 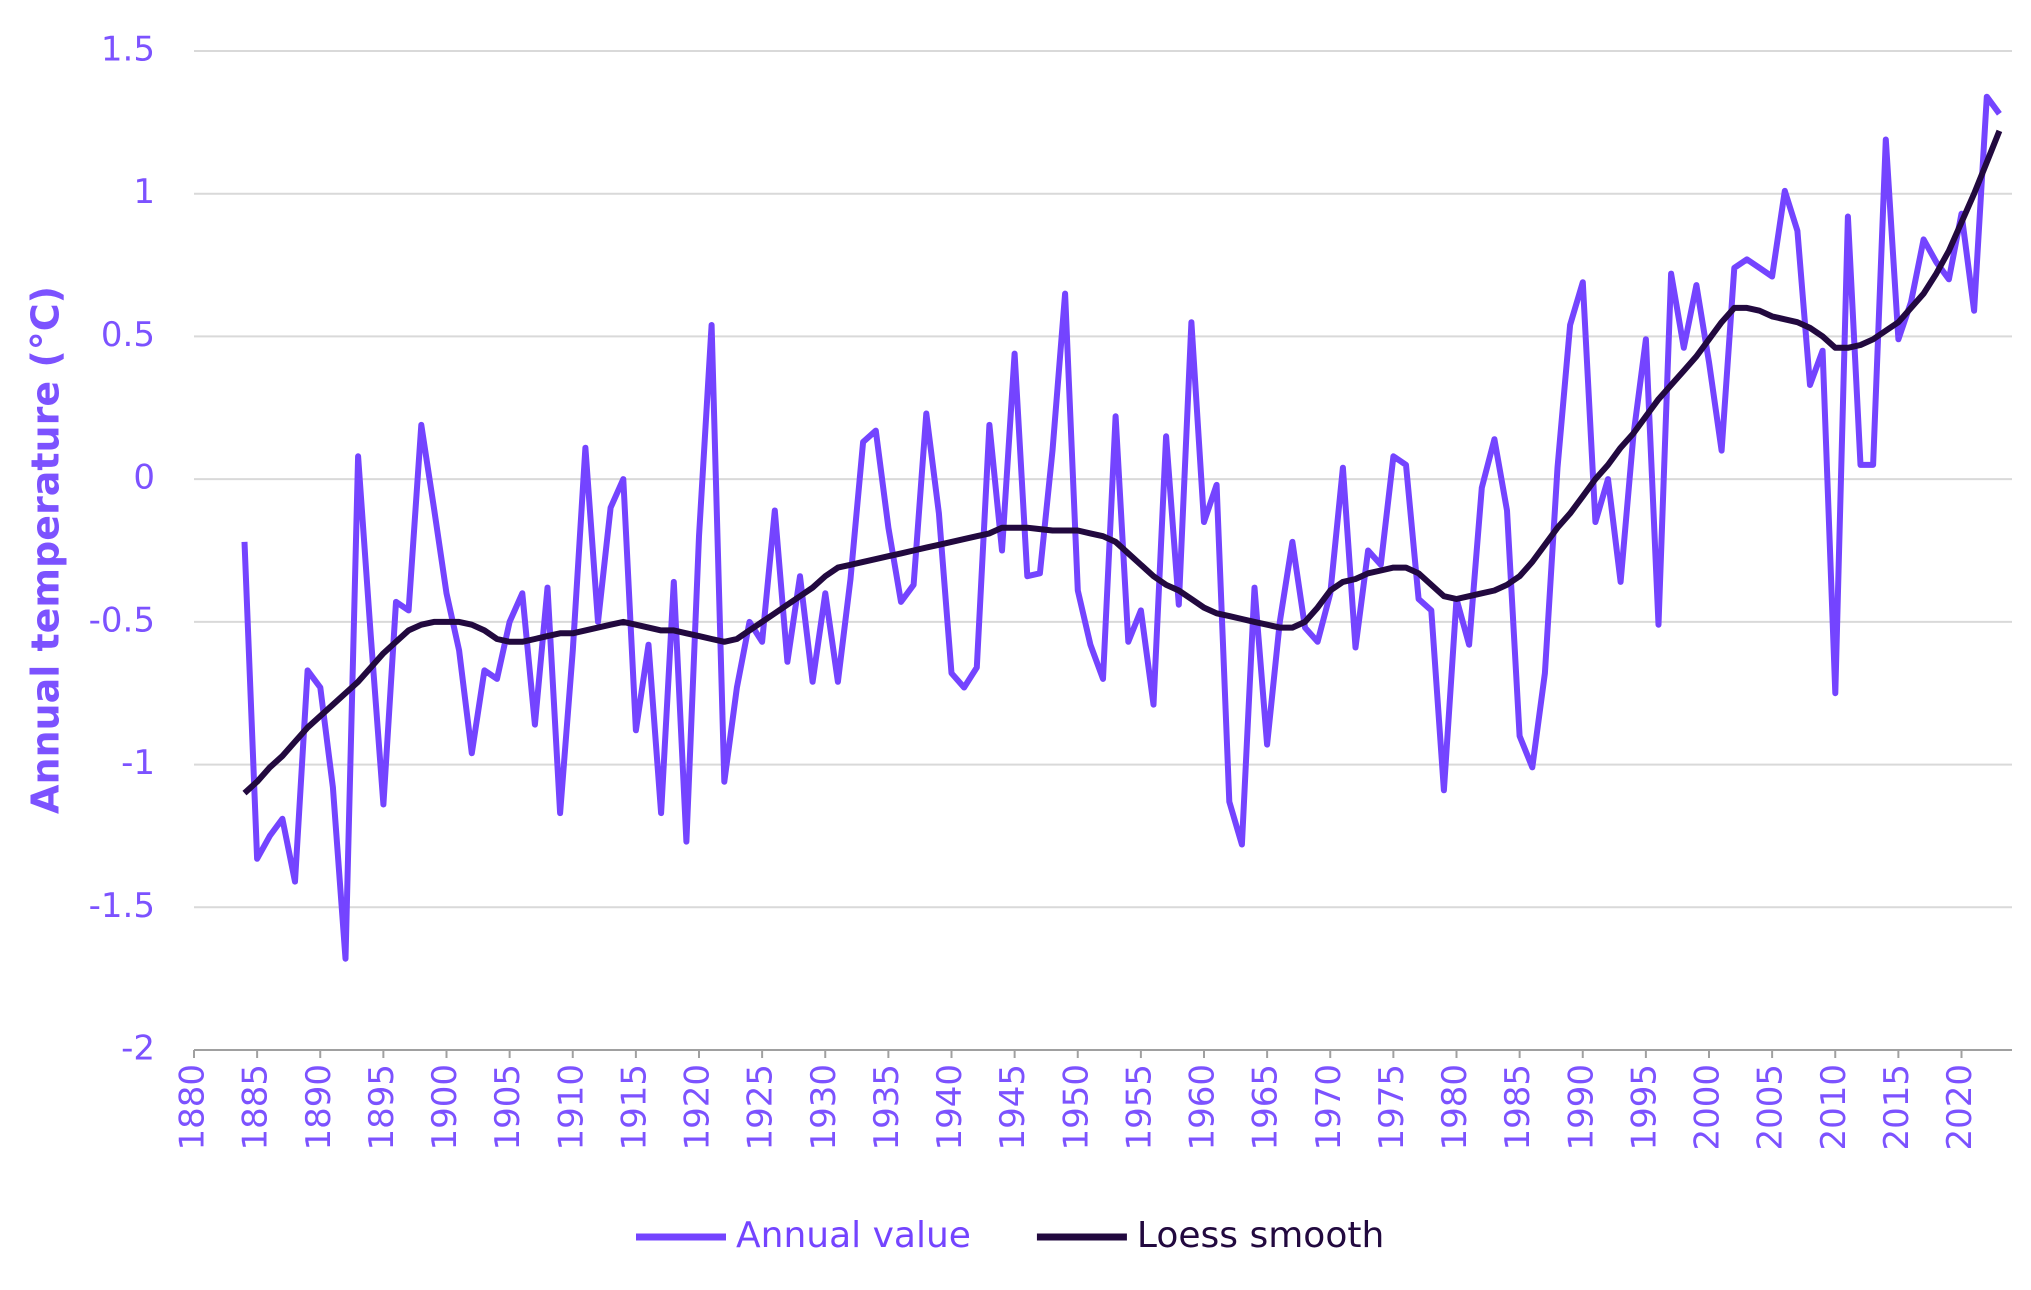 What do you see at coordinates (950, 1107) in the screenshot?
I see `x-tick-label: 1940` at bounding box center [950, 1107].